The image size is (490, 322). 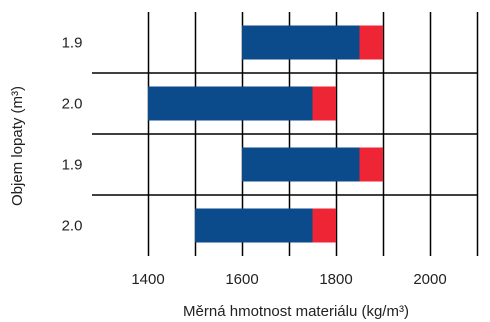 What do you see at coordinates (288, 279) in the screenshot?
I see `x-tick-labels: 1400 1600 1800 2000` at bounding box center [288, 279].